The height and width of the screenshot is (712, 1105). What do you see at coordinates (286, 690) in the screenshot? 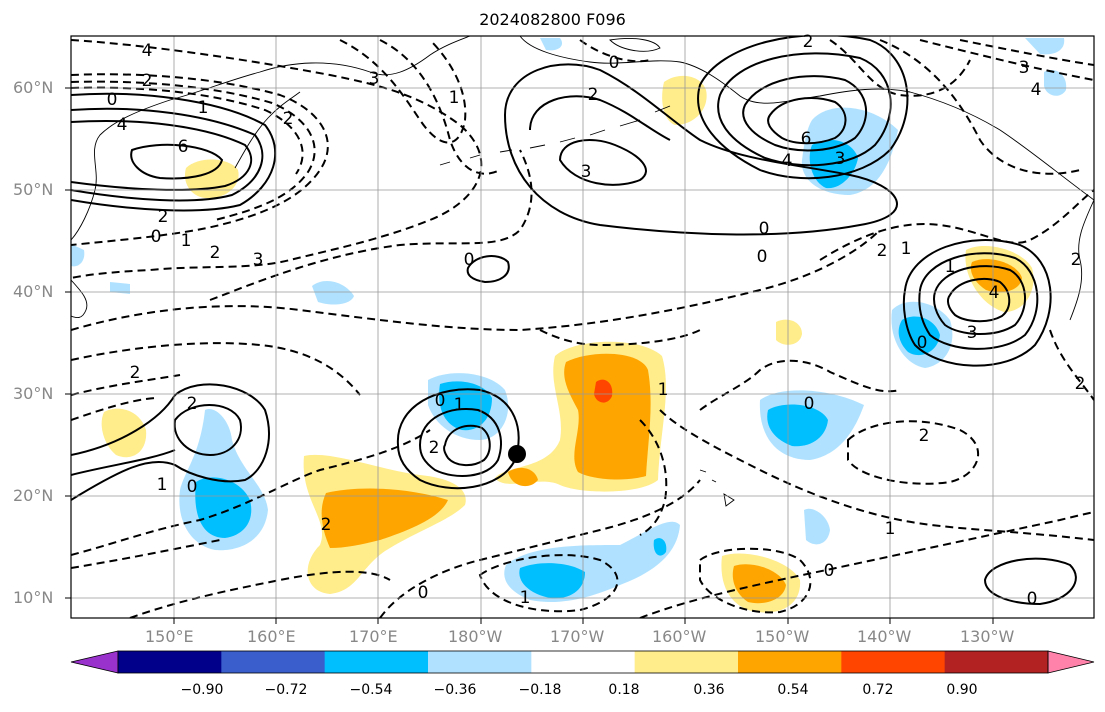
I see `colorbar-tick-label: −0.72` at bounding box center [286, 690].